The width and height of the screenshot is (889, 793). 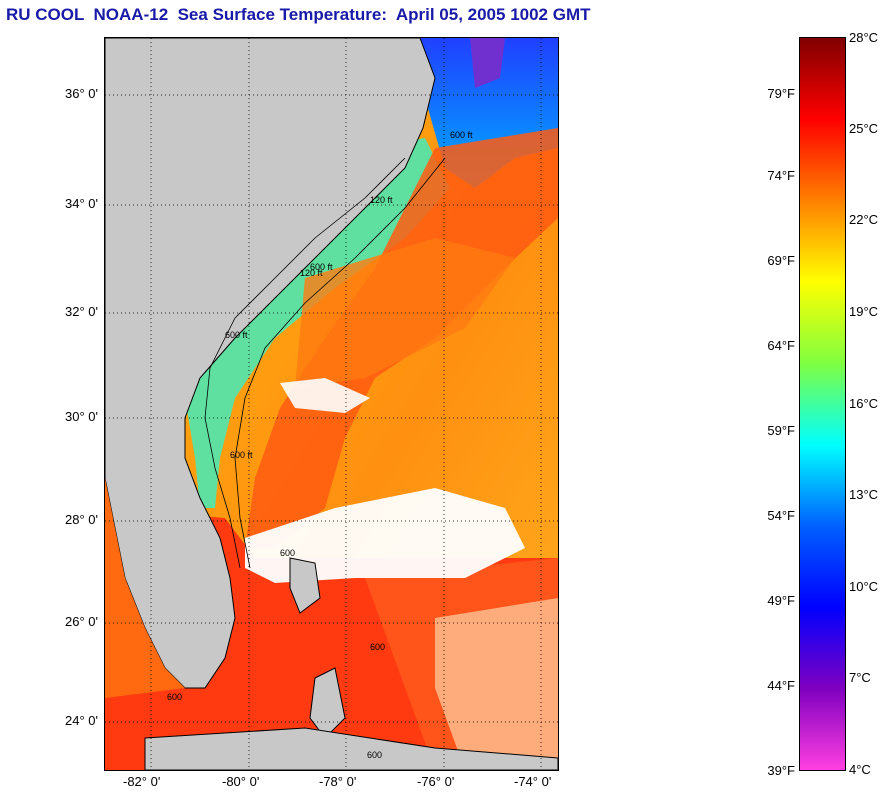 I want to click on colorbar-f-label: 59°F, so click(x=781, y=430).